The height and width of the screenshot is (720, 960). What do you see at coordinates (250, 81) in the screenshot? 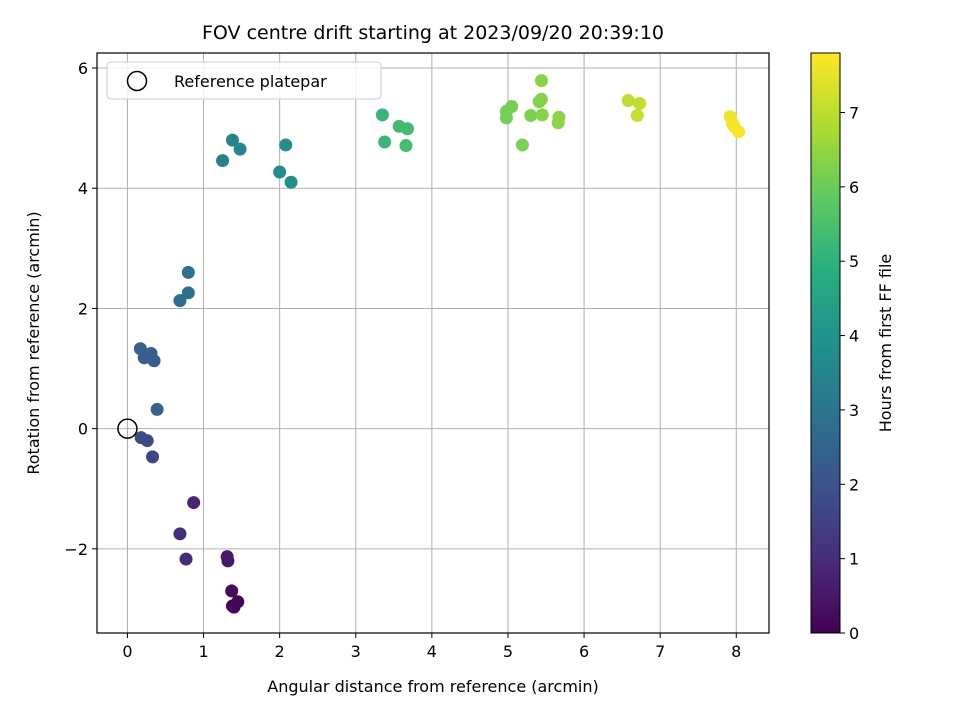
I see `legend-label: Reference platepar` at bounding box center [250, 81].